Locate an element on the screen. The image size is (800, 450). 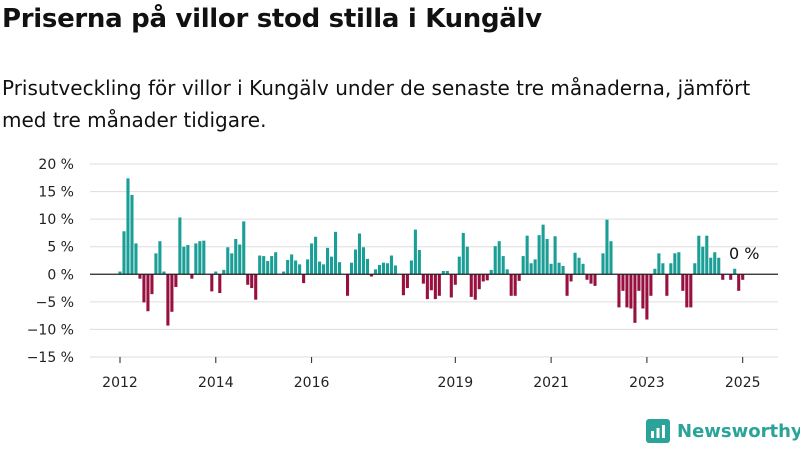
y-tick-label: −10 % is located at coordinates (50, 330).